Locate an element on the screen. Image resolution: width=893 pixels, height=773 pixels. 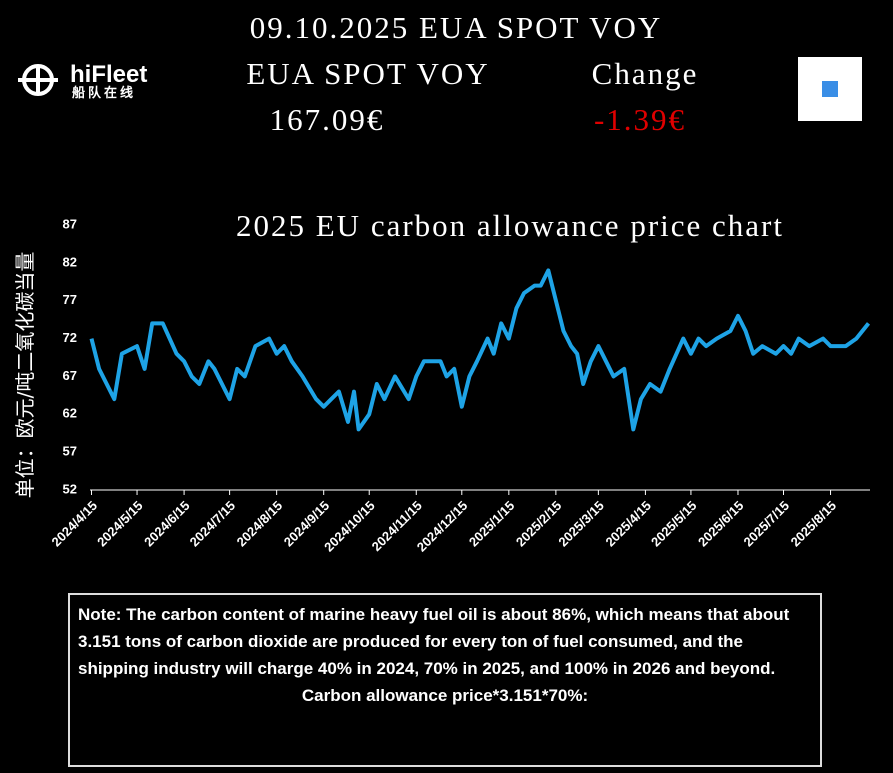
x-tick-label: 2025/2/15 is located at coordinates (539, 524).